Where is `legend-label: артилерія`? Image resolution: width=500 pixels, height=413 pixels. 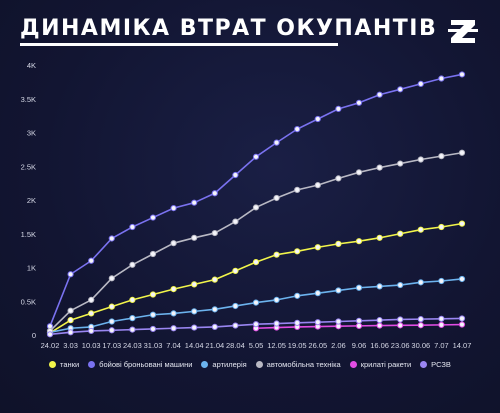 legend-label: артилерія is located at coordinates (229, 364).